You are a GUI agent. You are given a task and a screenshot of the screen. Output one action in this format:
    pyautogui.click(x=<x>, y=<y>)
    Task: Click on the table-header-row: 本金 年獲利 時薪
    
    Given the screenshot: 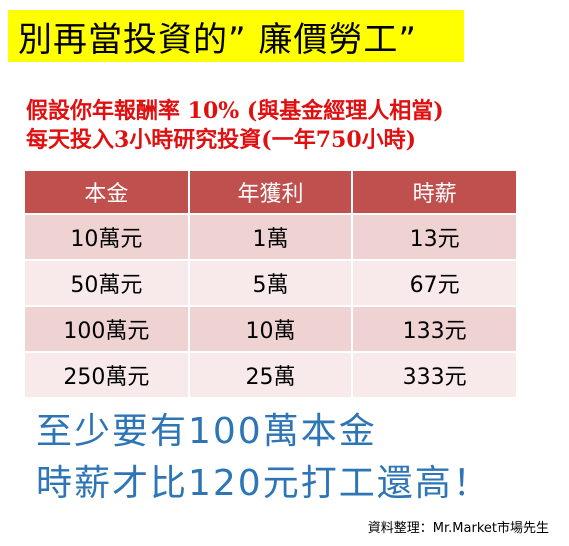 What is the action you would take?
    pyautogui.click(x=270, y=192)
    